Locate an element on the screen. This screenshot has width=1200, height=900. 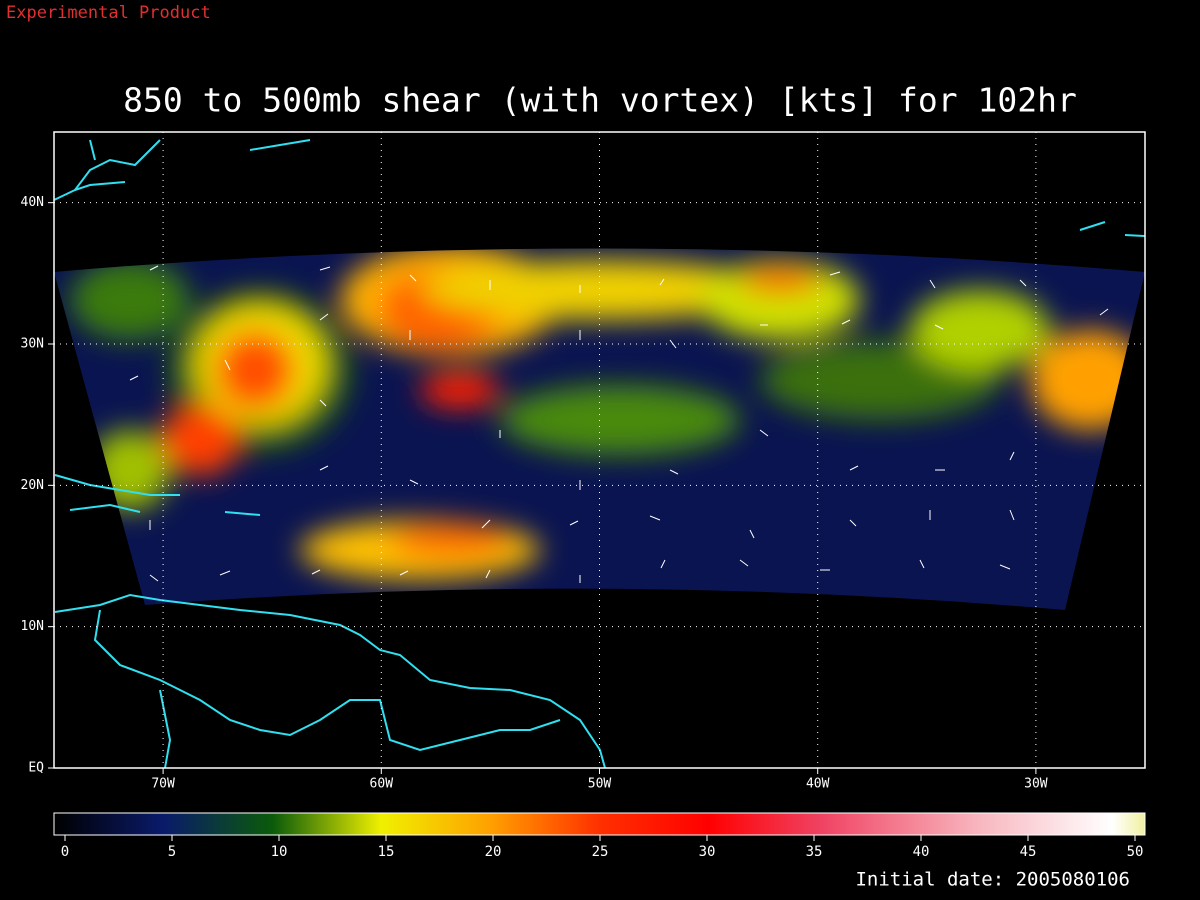
x-tick-label: 30W is located at coordinates (1036, 784).